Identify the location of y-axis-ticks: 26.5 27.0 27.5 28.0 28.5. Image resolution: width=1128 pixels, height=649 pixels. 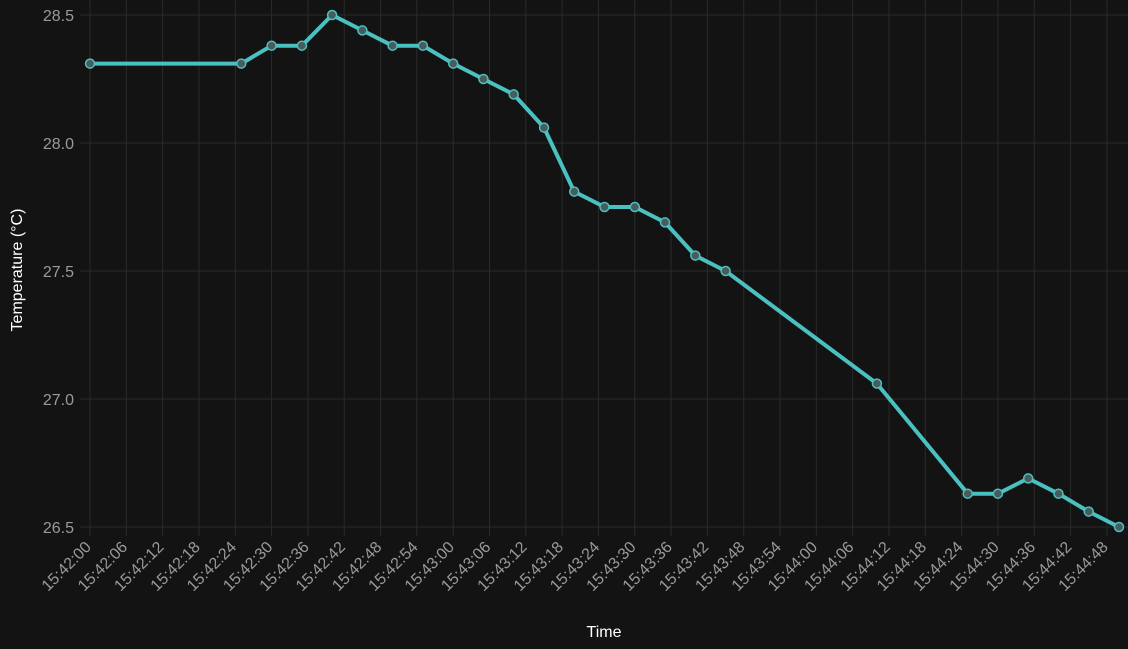
(58, 272).